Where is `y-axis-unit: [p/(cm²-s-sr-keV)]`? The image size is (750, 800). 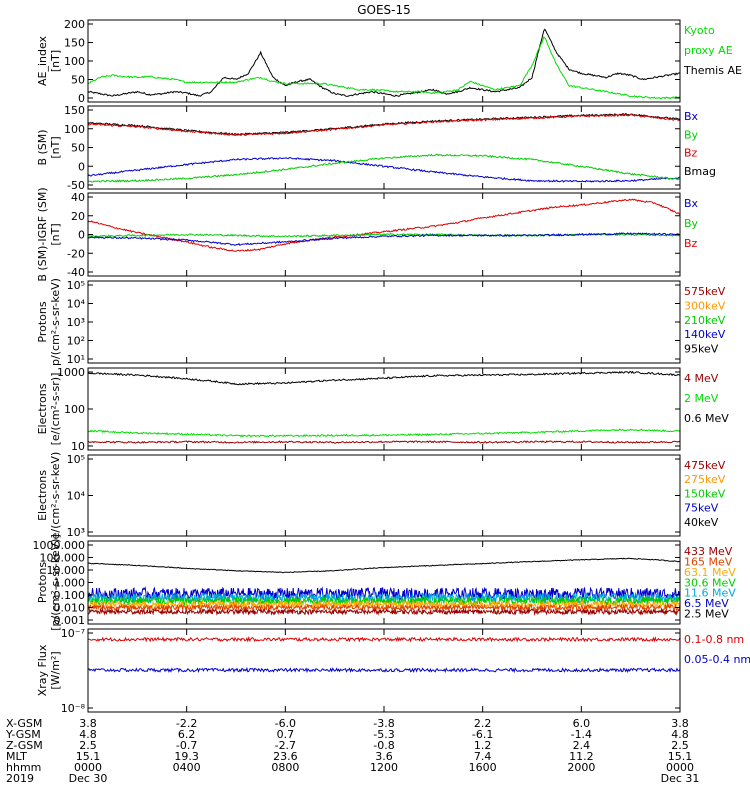
y-axis-unit: [p/(cm²-s-sr-keV)] is located at coordinates (55, 582).